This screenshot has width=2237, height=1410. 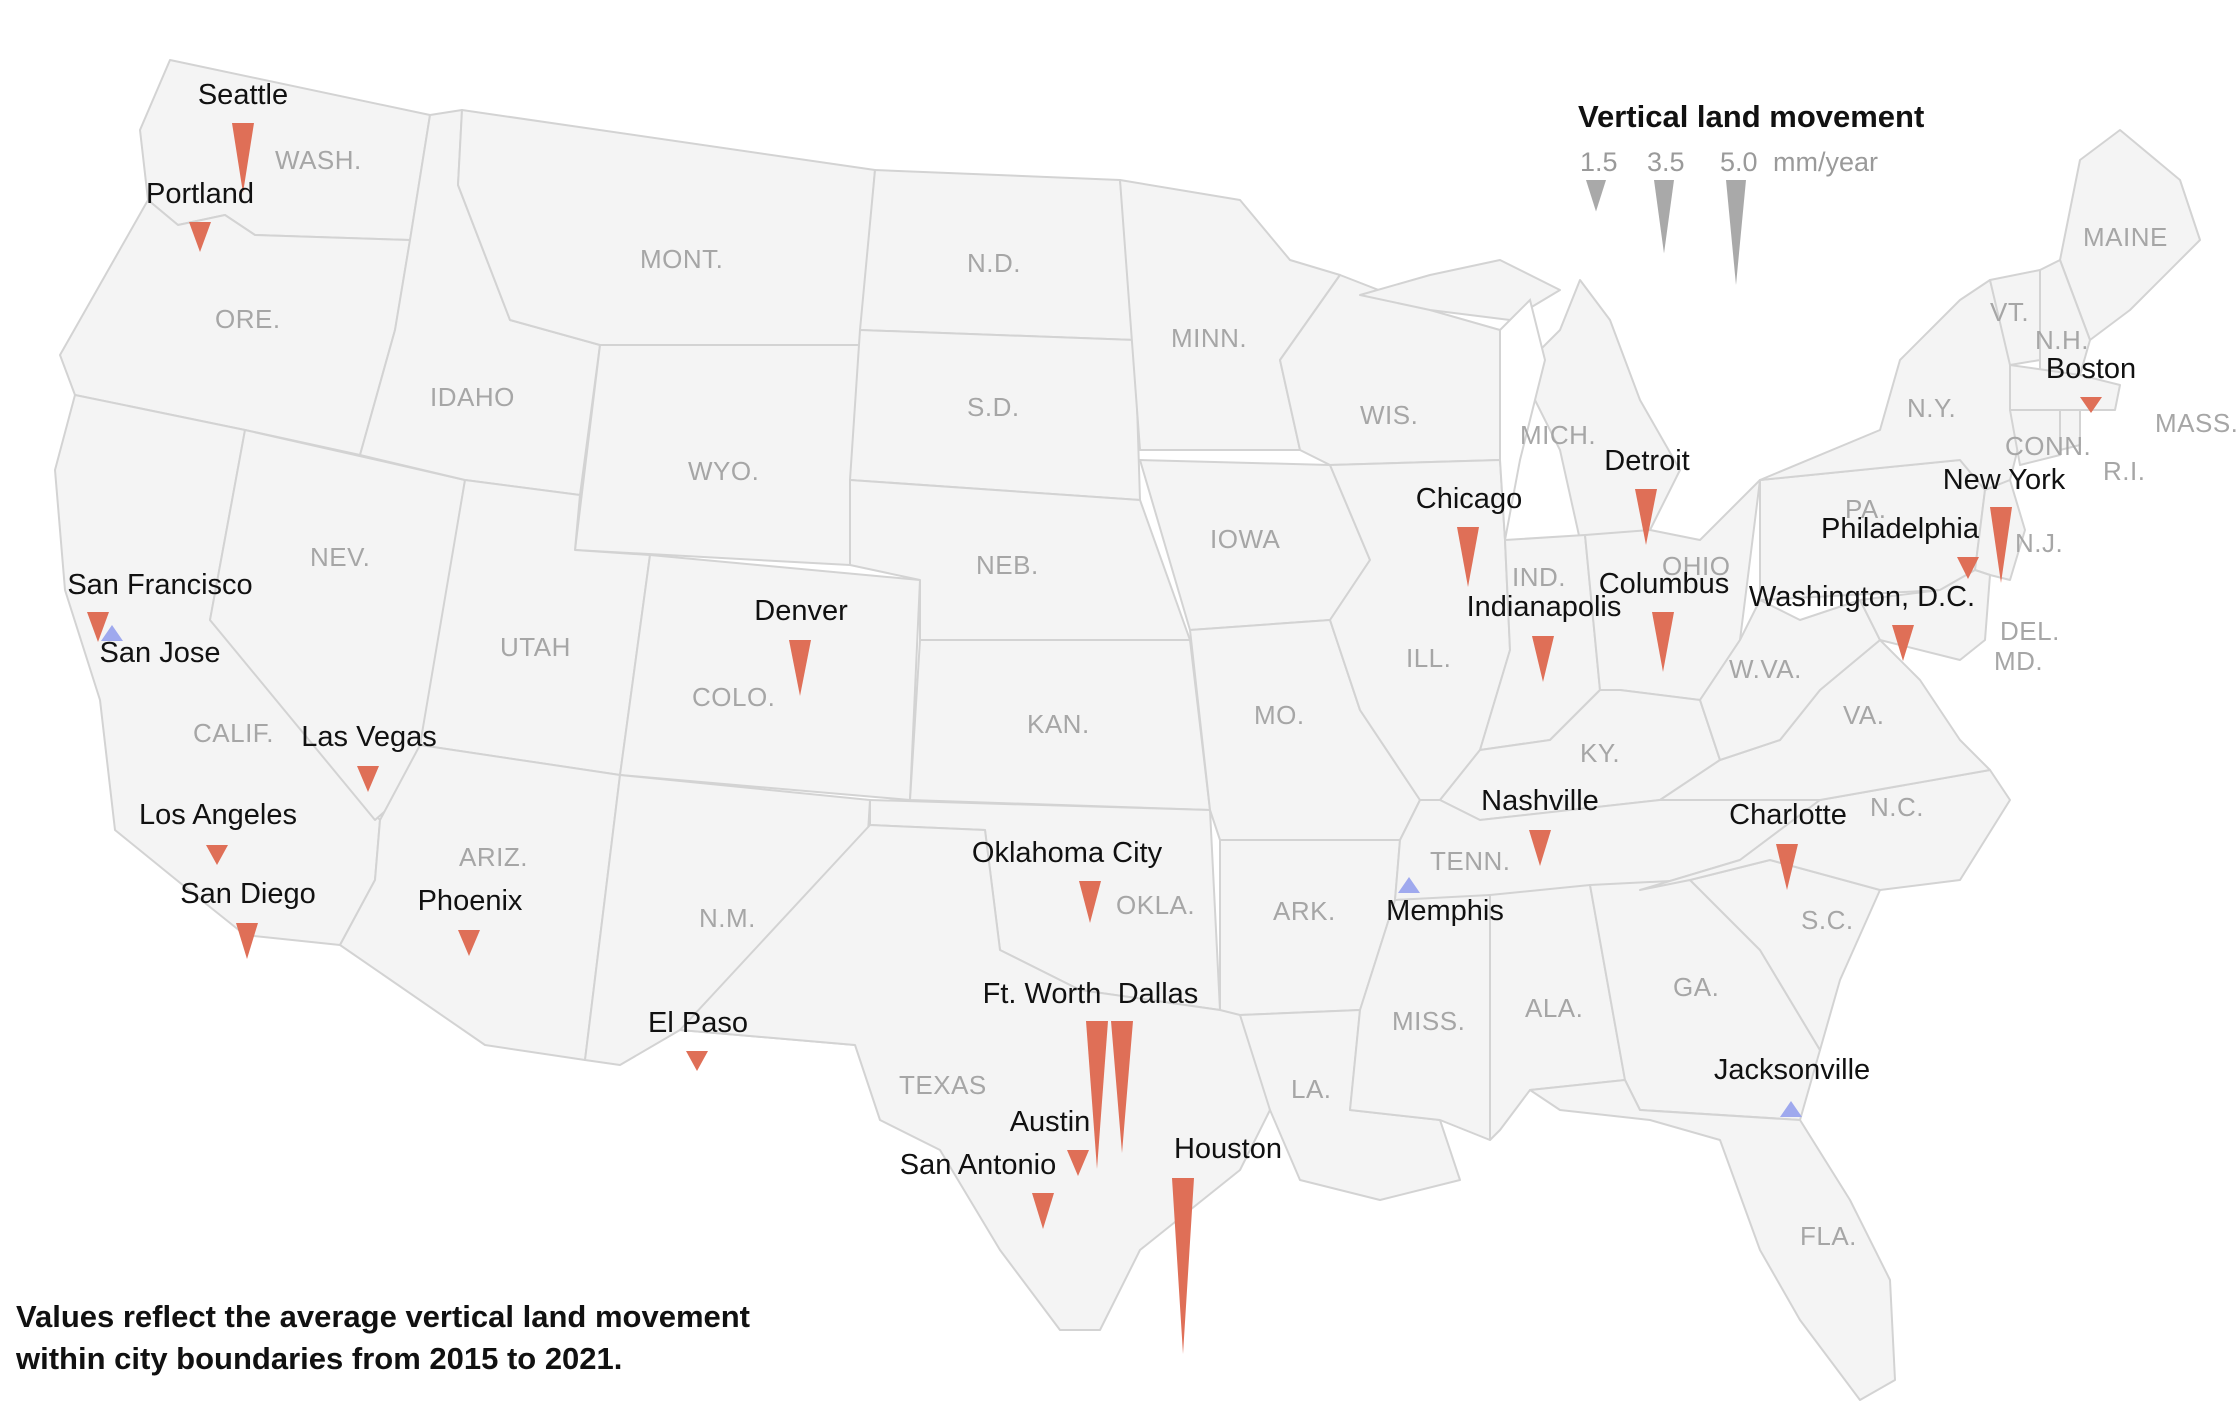 What do you see at coordinates (1666, 162) in the screenshot?
I see `legend-value: 3.5` at bounding box center [1666, 162].